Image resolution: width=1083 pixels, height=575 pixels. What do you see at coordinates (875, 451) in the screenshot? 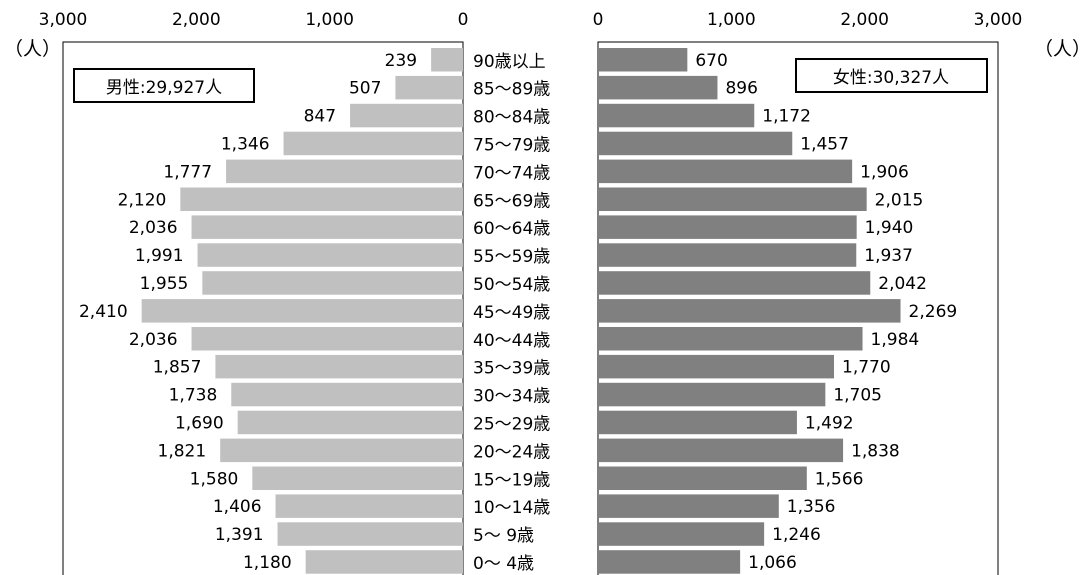
I see `female-value-label: 1,838` at bounding box center [875, 451].